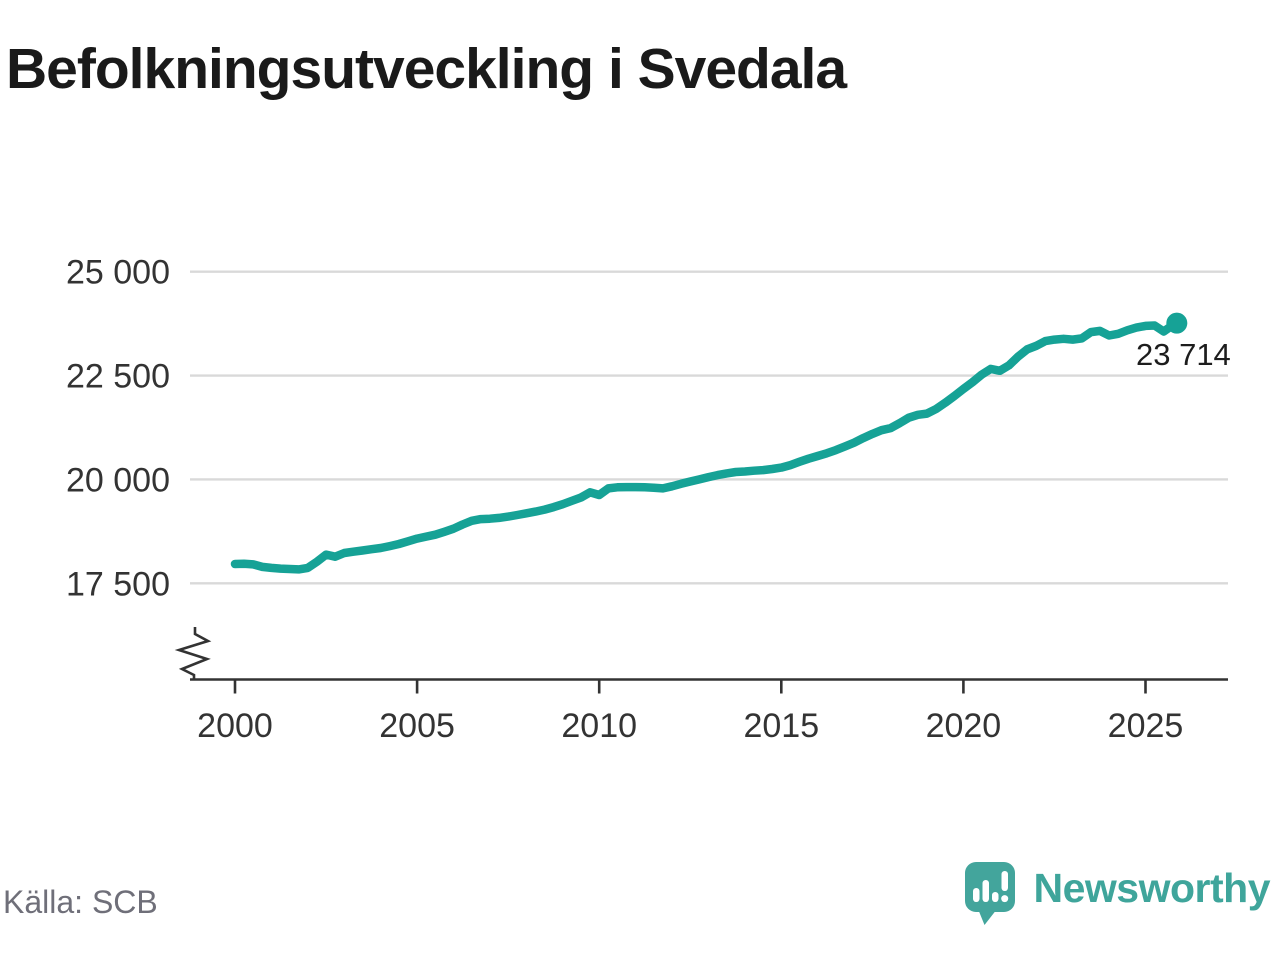 The image size is (1280, 960). I want to click on newsworthy-logo-icon, so click(989, 893).